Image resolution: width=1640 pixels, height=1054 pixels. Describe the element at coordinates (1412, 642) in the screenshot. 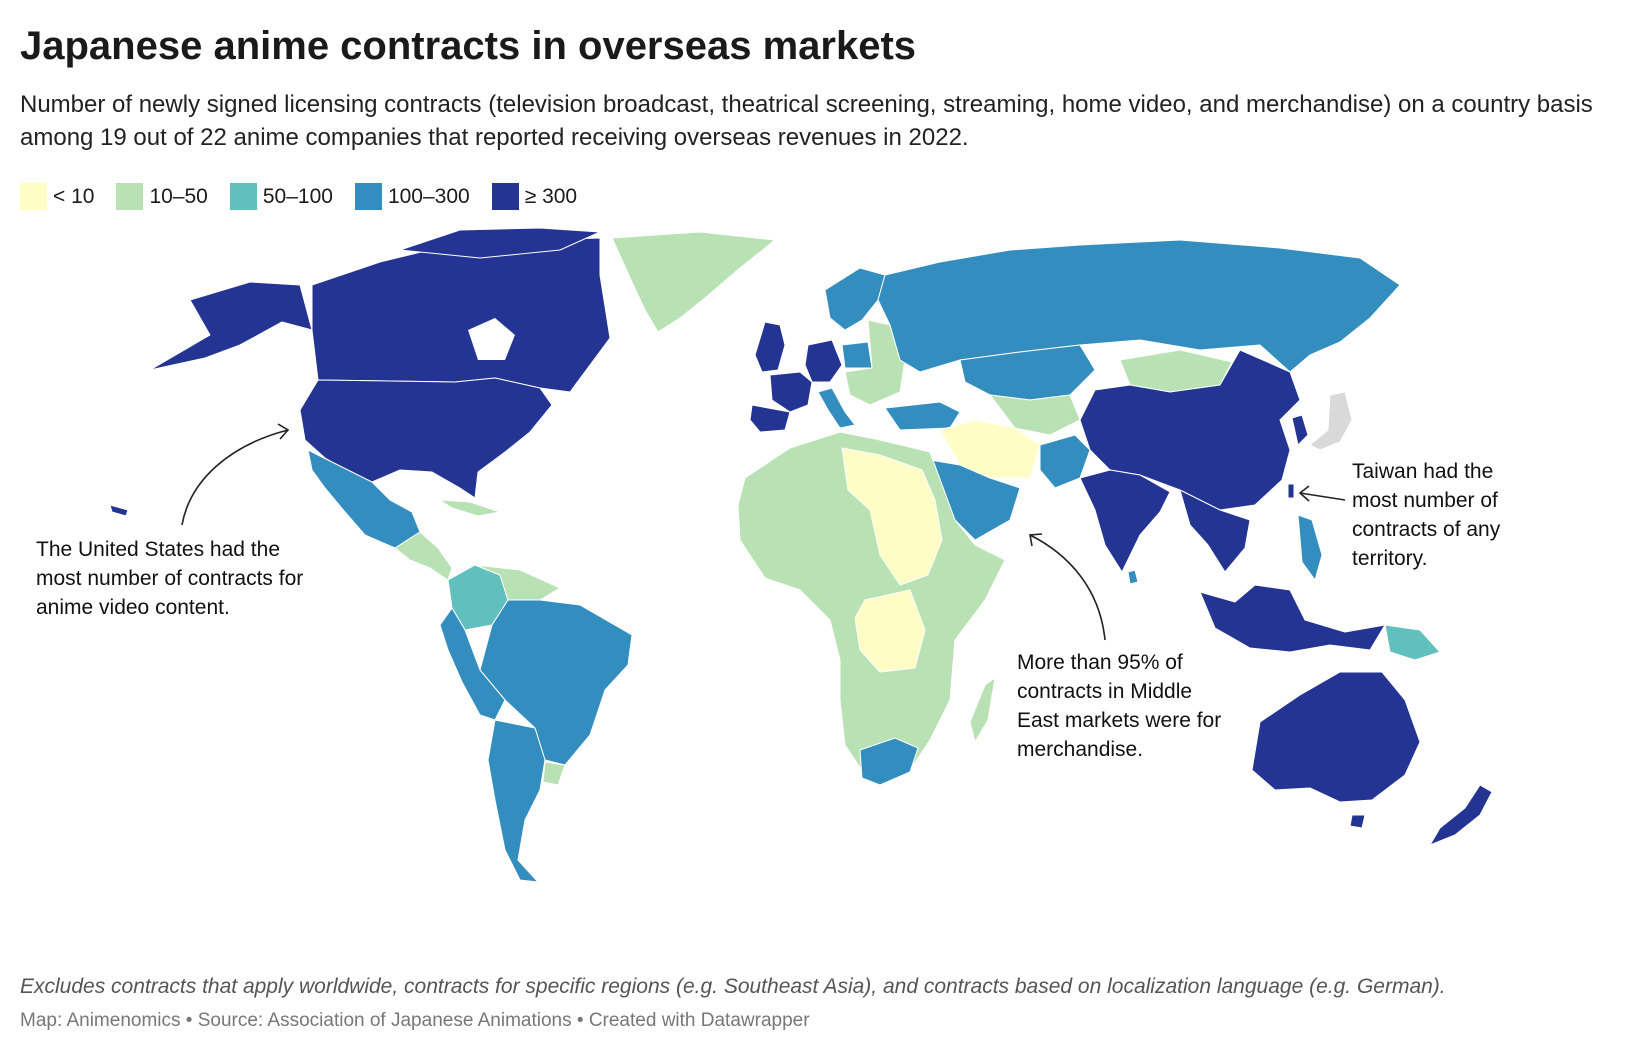

I see `region-papua-new-guinea` at that location.